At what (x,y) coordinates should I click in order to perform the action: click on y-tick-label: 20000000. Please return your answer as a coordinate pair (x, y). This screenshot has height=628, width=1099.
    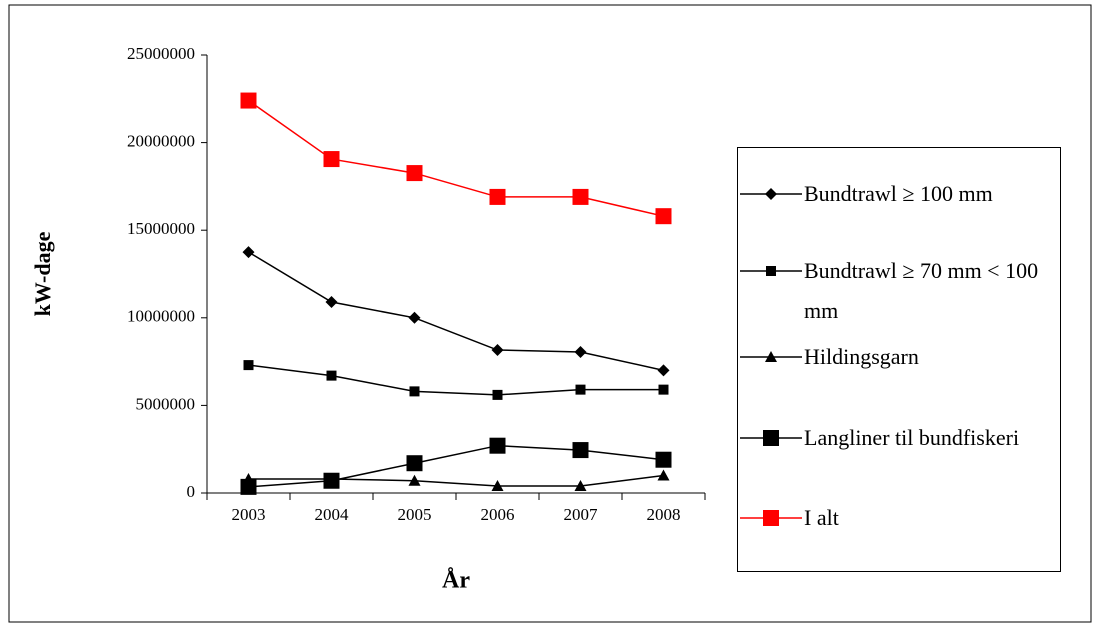
    Looking at the image, I should click on (161, 141).